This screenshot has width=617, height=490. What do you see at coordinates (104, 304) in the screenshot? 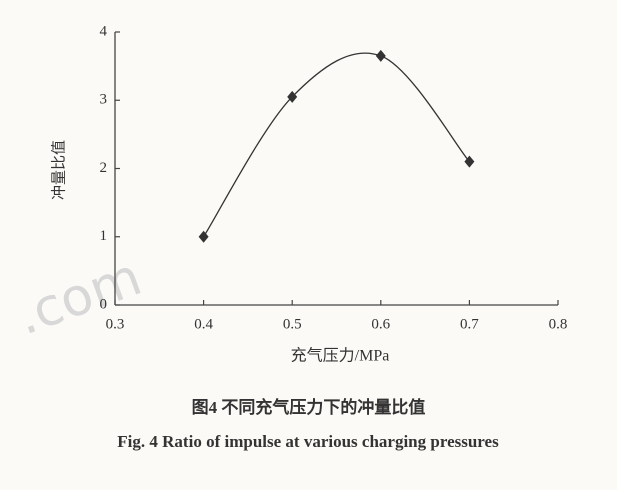
I see `y-tick-label: 0` at bounding box center [104, 304].